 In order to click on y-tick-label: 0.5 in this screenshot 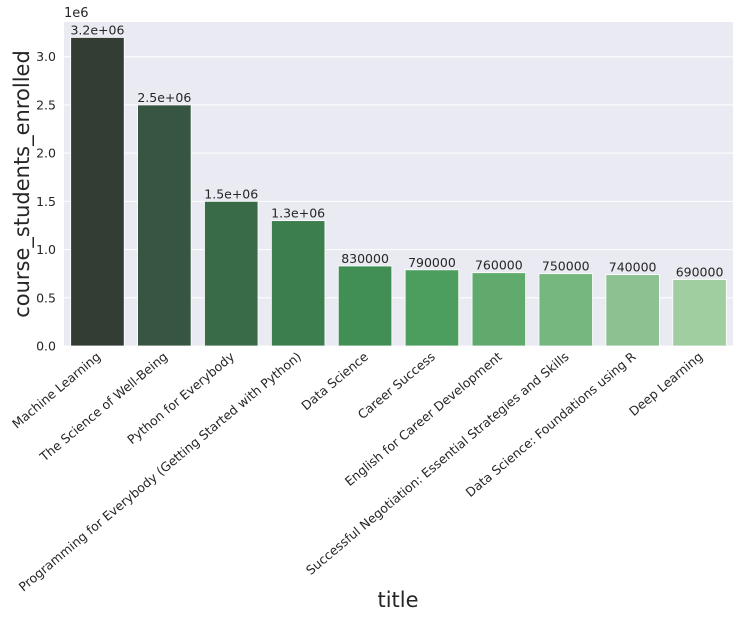, I will do `click(46, 297)`.